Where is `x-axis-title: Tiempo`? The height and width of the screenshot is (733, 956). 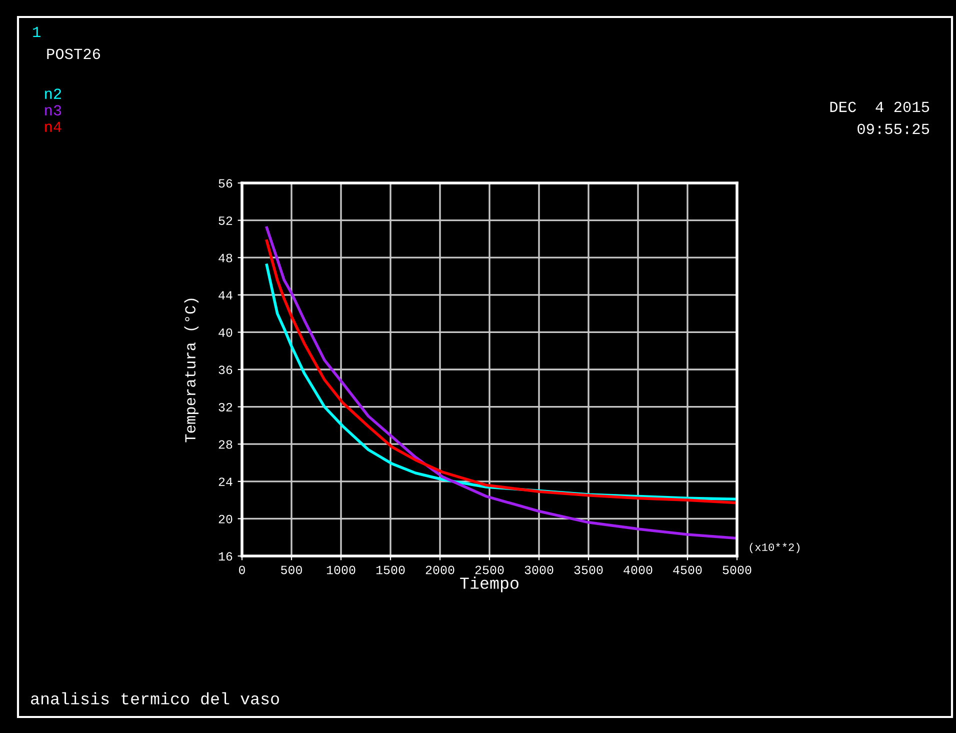
x-axis-title: Tiempo is located at coordinates (489, 584).